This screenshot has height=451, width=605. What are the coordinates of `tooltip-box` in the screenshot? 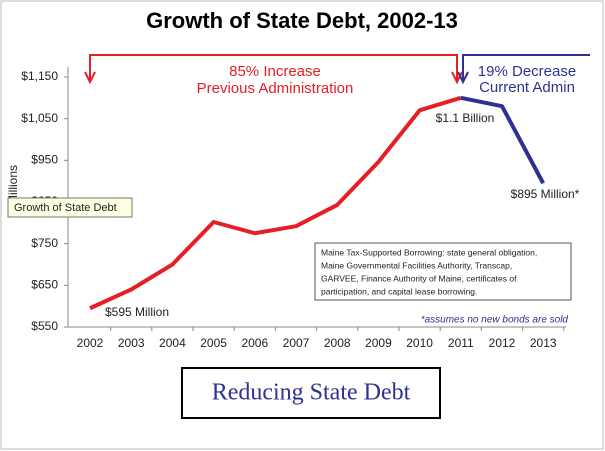 It's located at (70, 207).